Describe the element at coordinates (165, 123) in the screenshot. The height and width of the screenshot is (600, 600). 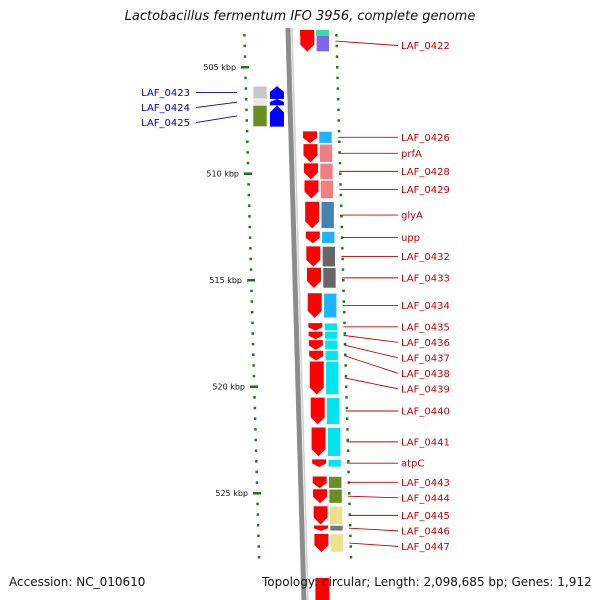
I see `gene-label: LAF_0425` at that location.